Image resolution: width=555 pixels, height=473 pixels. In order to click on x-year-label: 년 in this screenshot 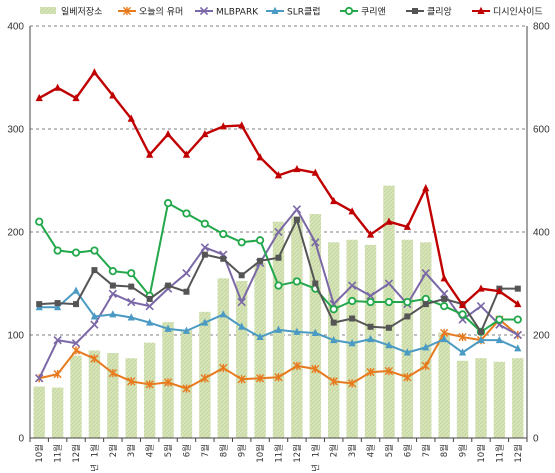, I will do `click(315, 468)`.